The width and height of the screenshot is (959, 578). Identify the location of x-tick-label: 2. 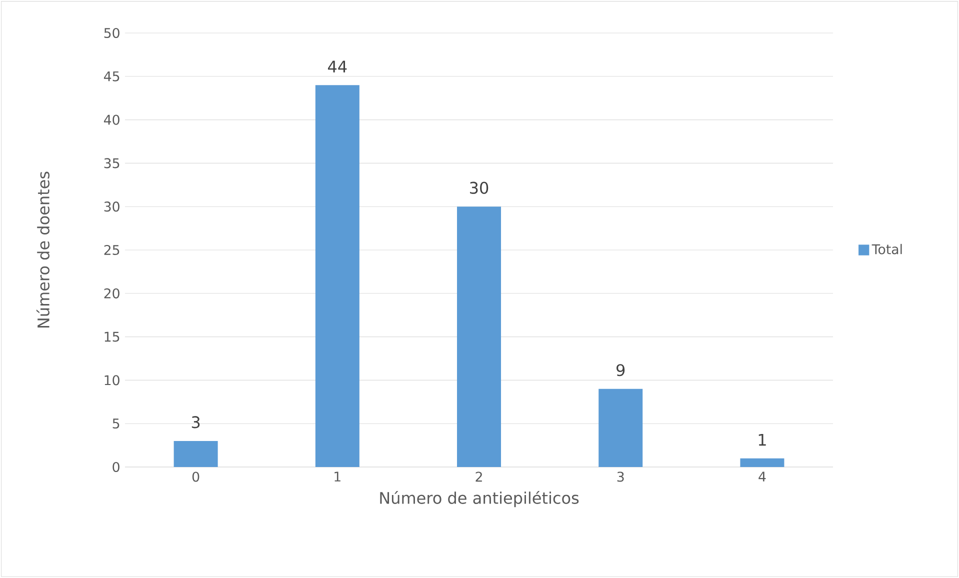
(479, 477).